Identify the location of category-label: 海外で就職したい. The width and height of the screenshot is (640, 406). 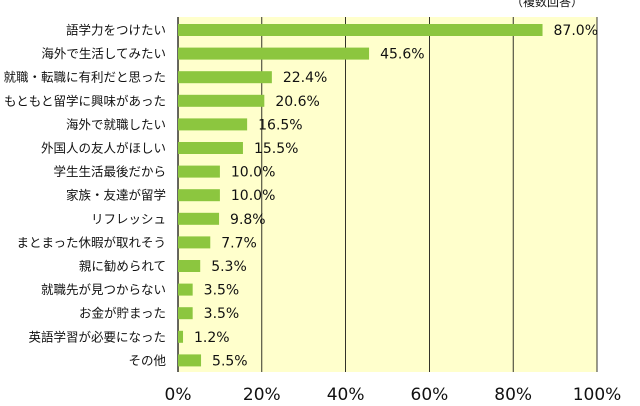
(116, 124).